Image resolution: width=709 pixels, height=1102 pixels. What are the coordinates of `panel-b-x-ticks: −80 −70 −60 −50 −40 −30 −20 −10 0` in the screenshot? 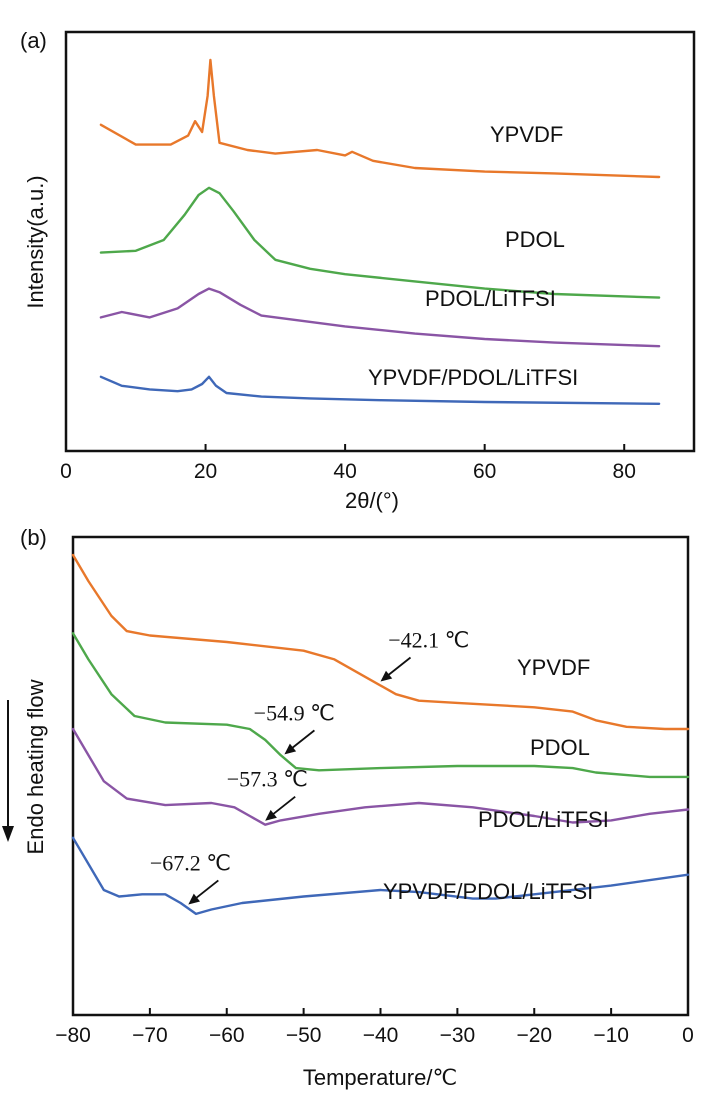 It's located at (374, 1027).